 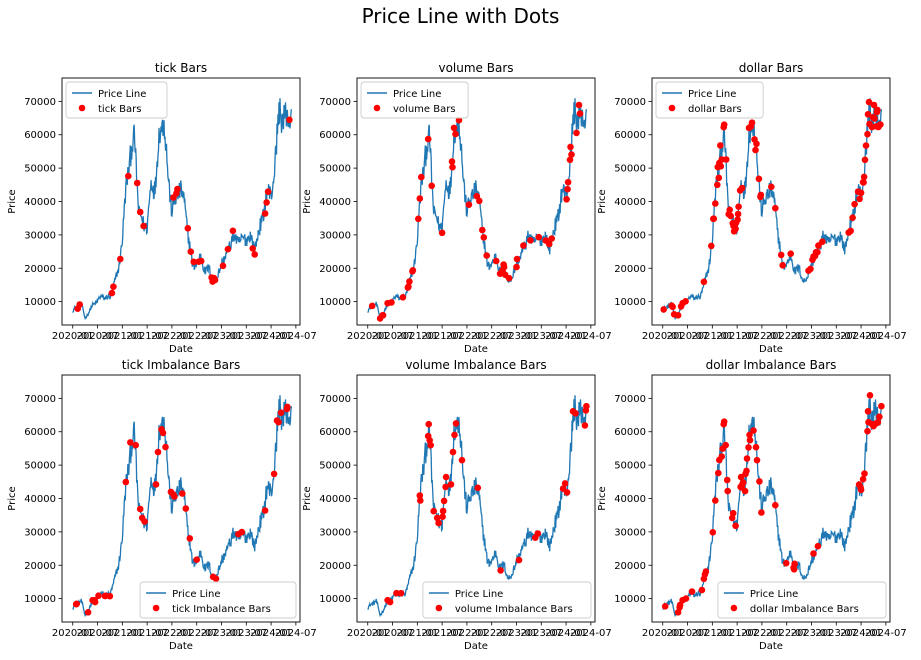 What do you see at coordinates (82, 108) in the screenshot?
I see `legend-dot-swatch` at bounding box center [82, 108].